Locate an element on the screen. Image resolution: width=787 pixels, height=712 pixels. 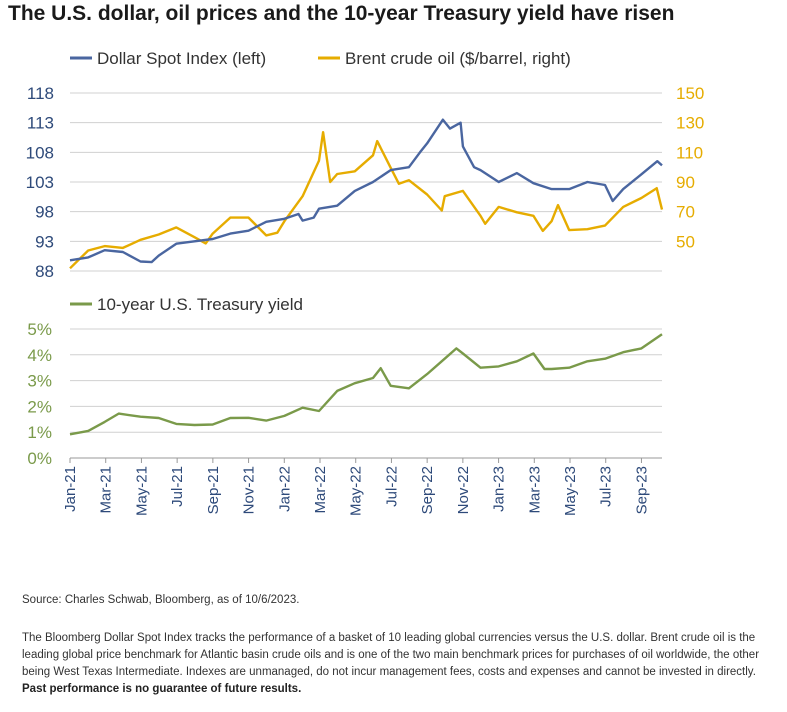
x-tick-label: Sep-23 is located at coordinates (641, 490).